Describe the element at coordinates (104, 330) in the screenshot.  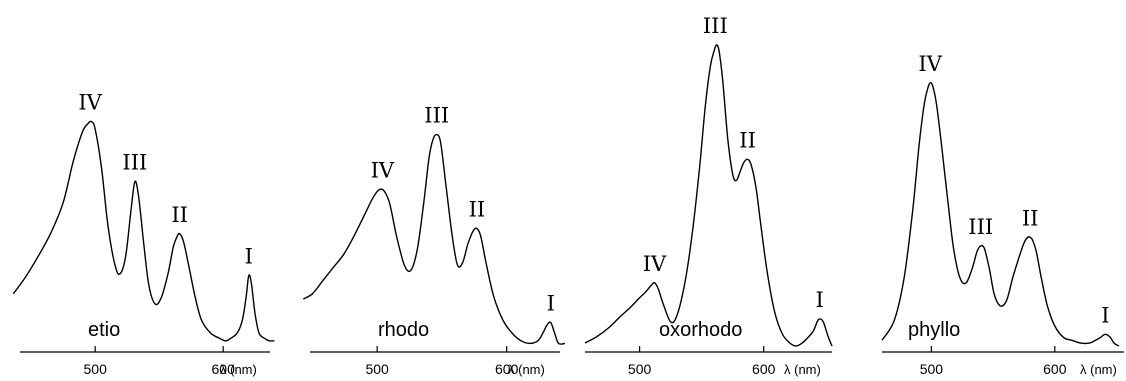
I see `panel-label-etio: etio` at that location.